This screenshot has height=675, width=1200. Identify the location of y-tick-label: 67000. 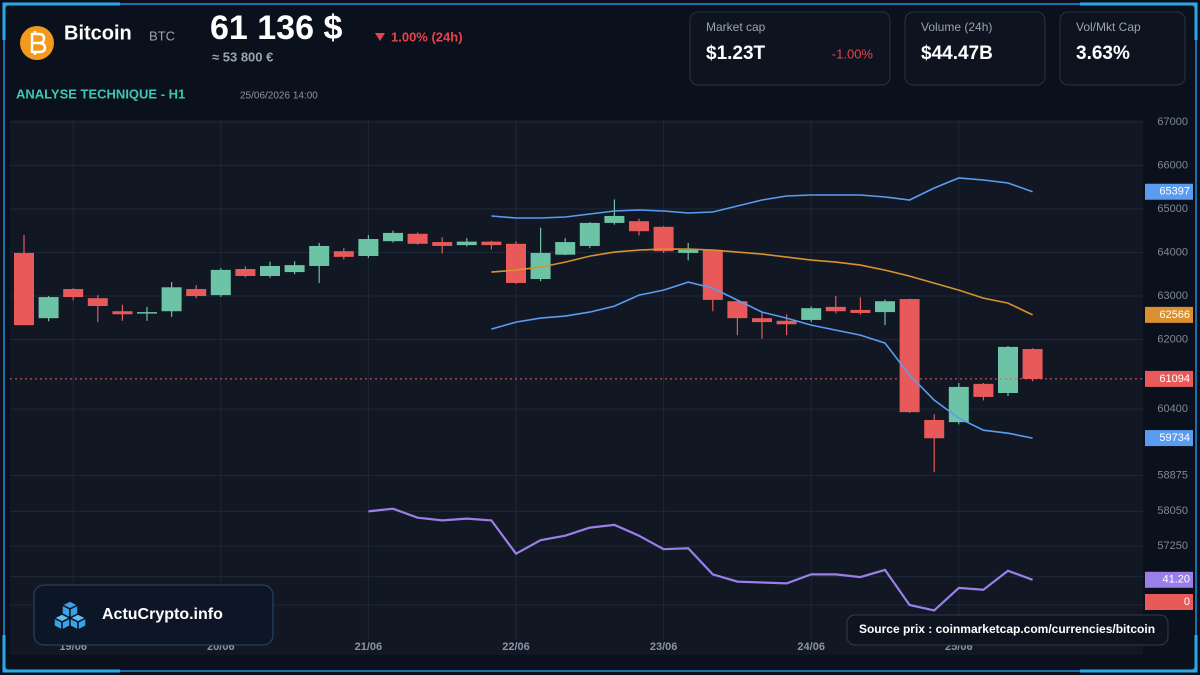
(1172, 122).